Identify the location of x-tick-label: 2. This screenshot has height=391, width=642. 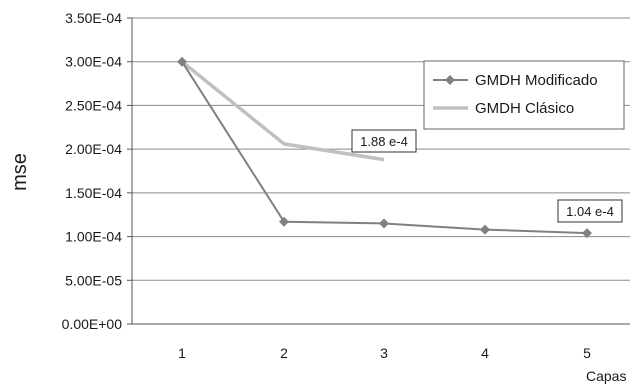
(284, 353).